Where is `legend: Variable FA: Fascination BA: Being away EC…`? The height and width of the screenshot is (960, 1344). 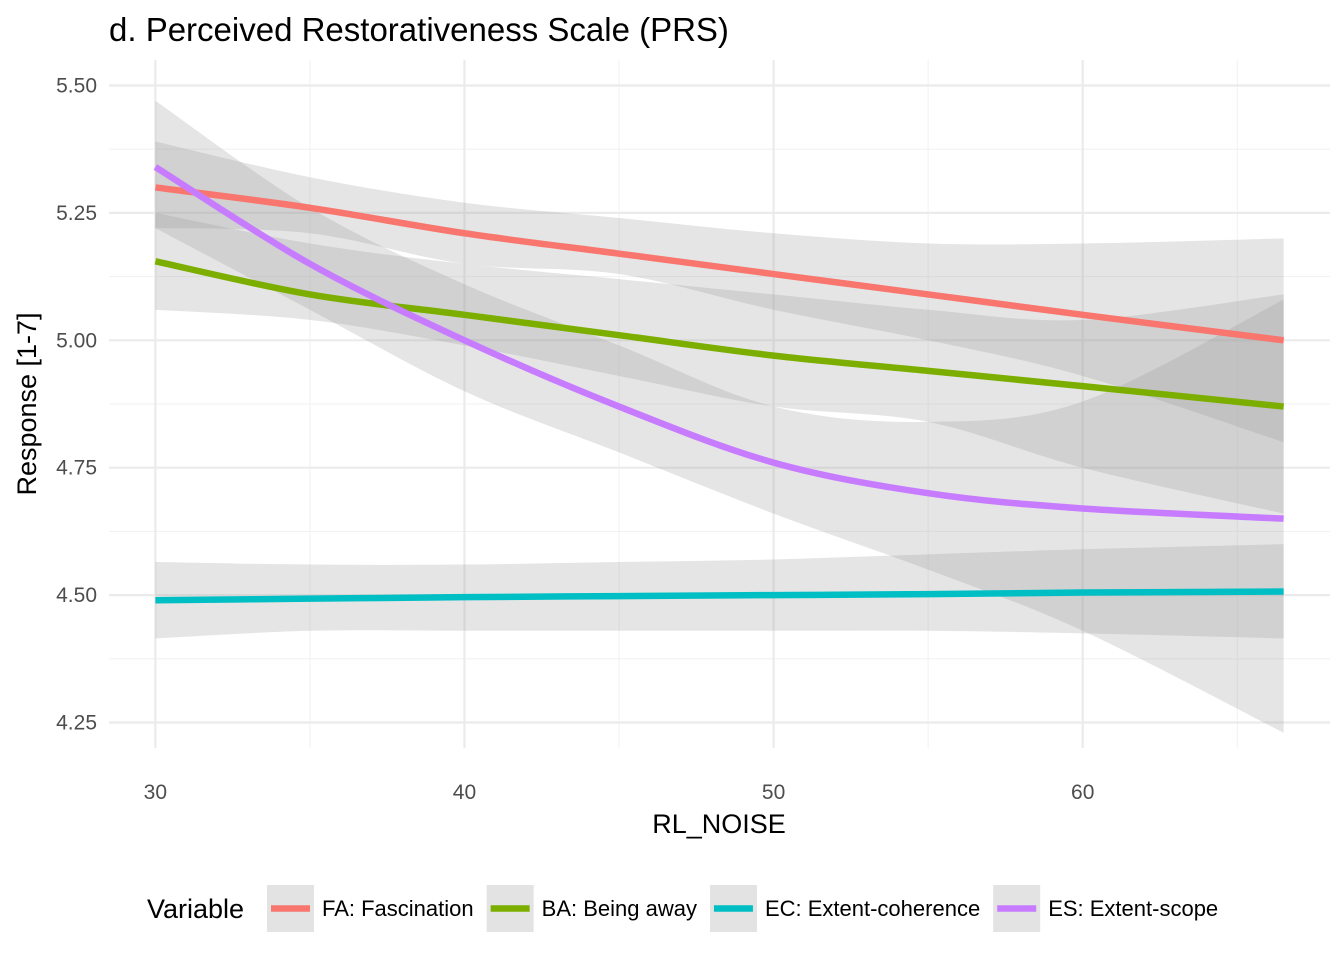
legend: Variable FA: Fascination BA: Being away EC… is located at coordinates (682, 908).